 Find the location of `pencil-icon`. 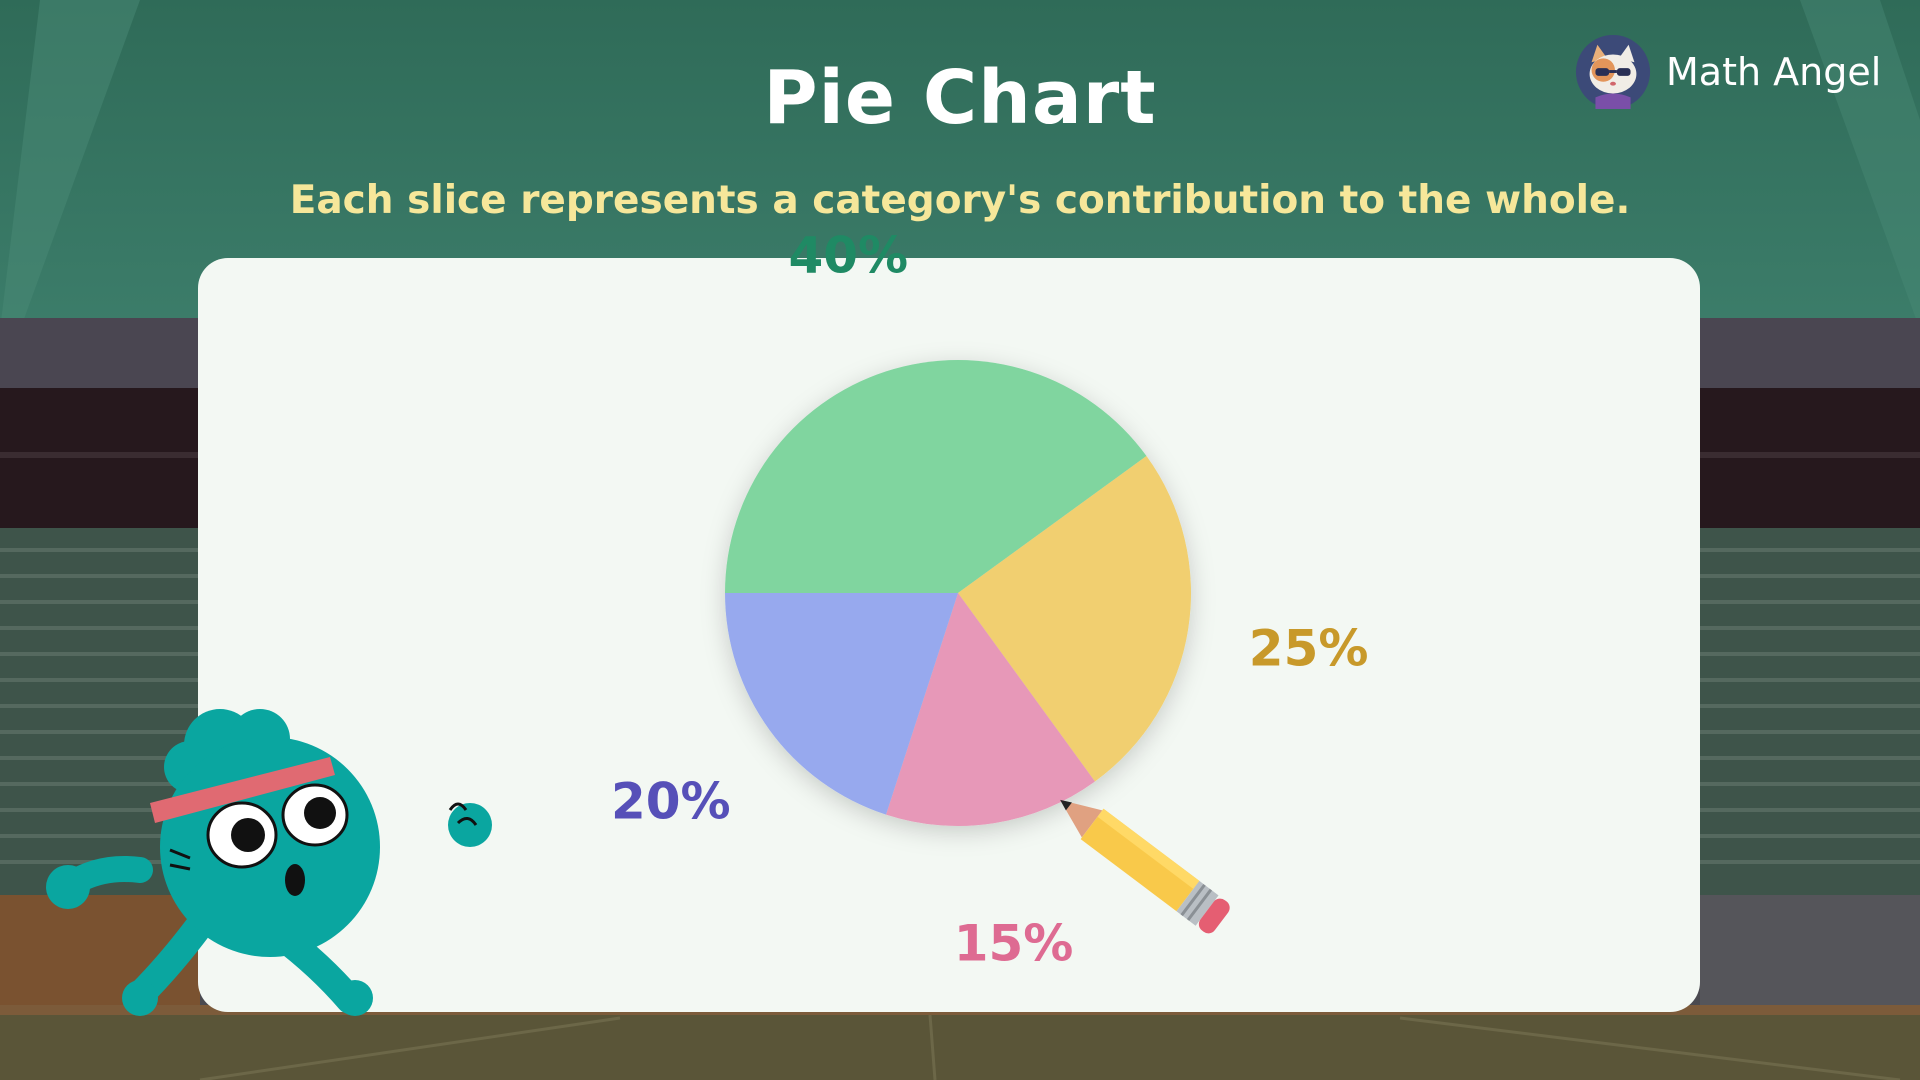

pencil-icon is located at coordinates (1145, 866).